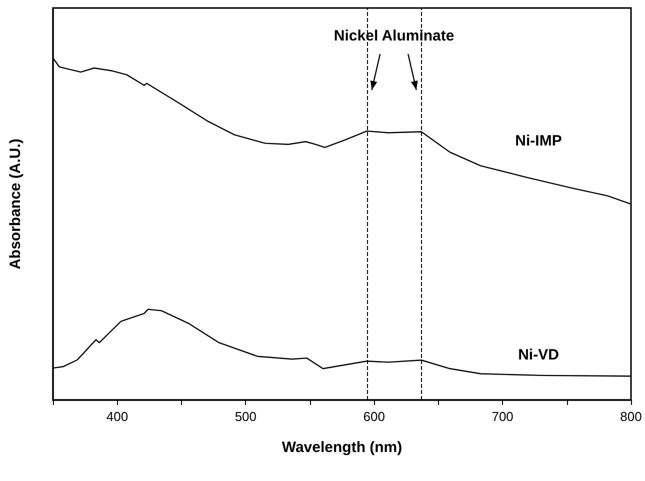 This screenshot has height=481, width=645. I want to click on x-tick-label: 700, so click(503, 416).